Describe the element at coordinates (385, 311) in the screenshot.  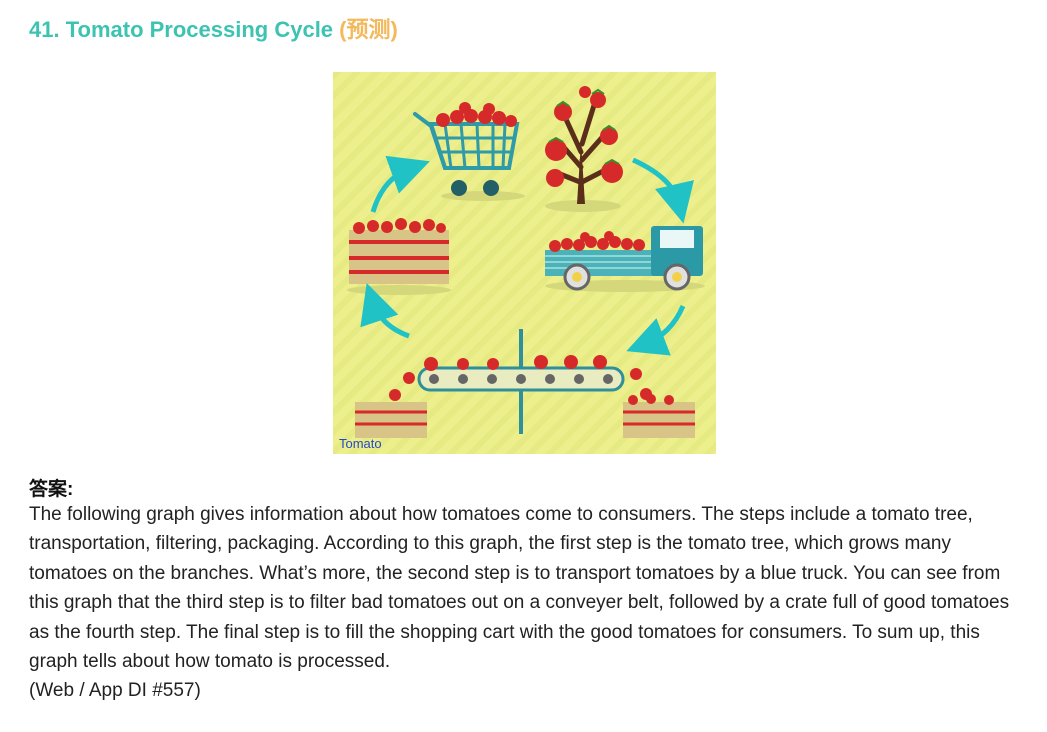
I see `arrow-belt-to-crate` at that location.